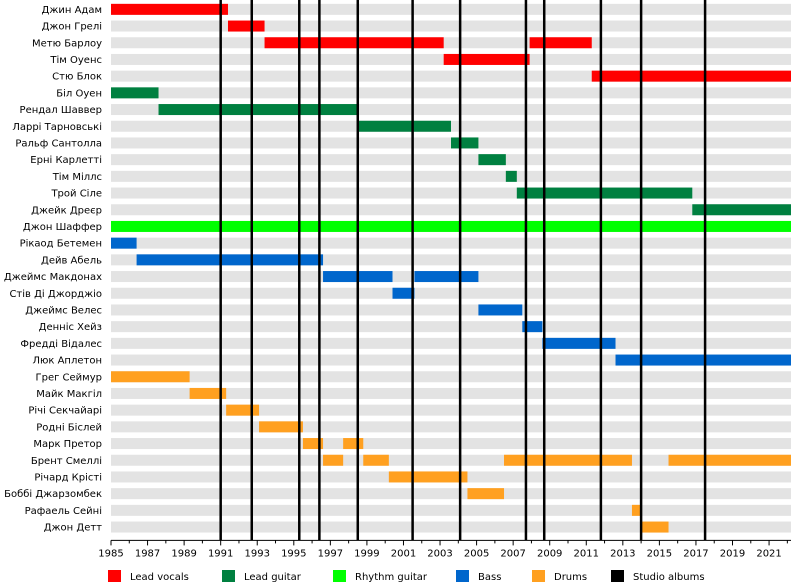  What do you see at coordinates (586, 553) in the screenshot?
I see `x-tick-label: 2011` at bounding box center [586, 553].